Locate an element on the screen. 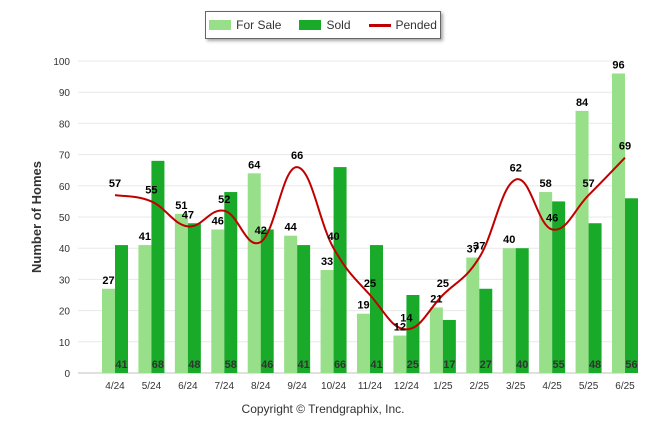 The height and width of the screenshot is (434, 646). data-label-for-sale: 44 is located at coordinates (291, 228).